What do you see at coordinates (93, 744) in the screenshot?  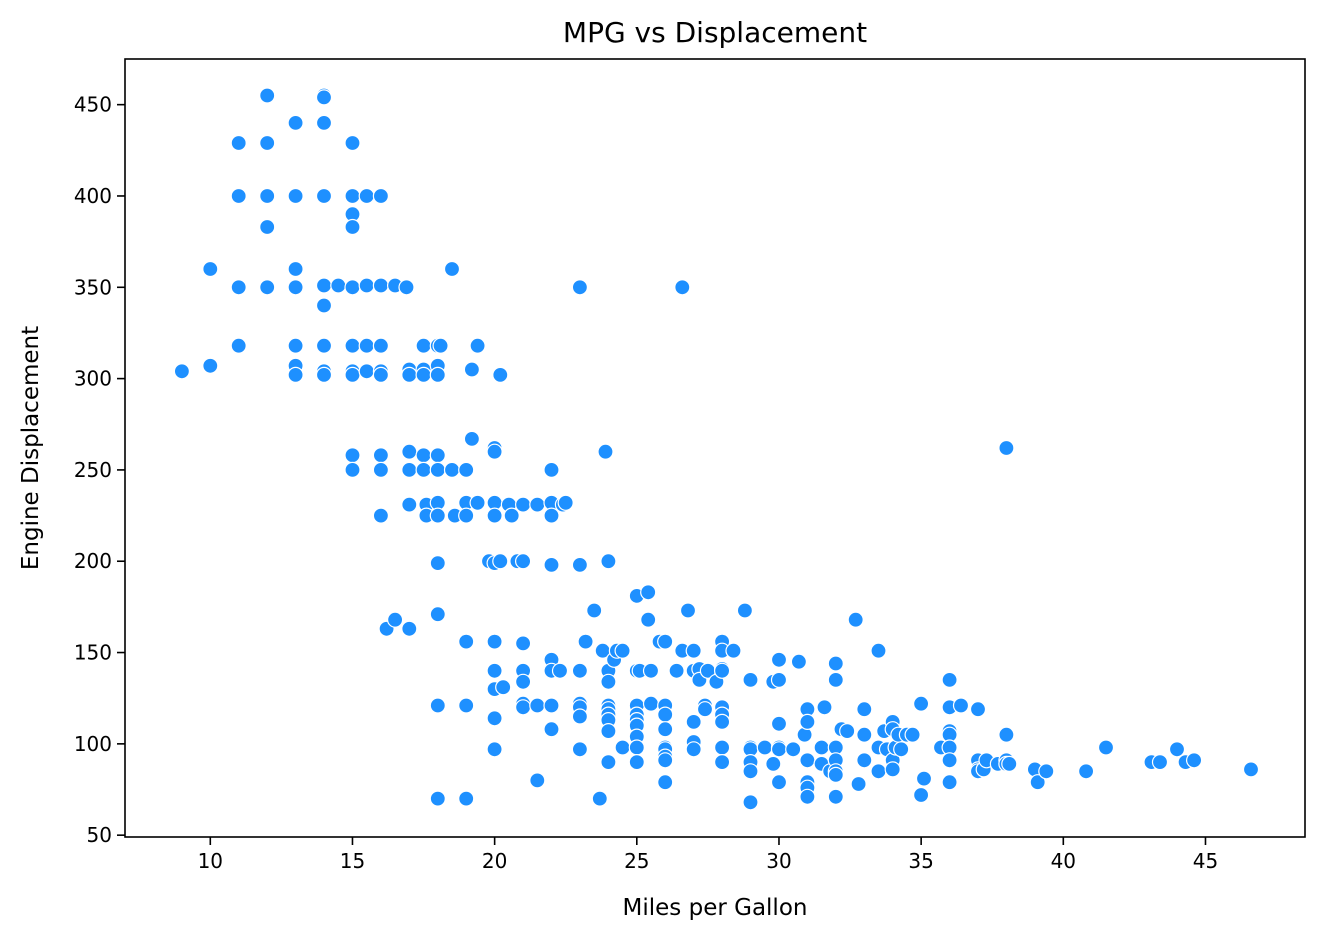 I see `y-tick-label: 100` at bounding box center [93, 744].